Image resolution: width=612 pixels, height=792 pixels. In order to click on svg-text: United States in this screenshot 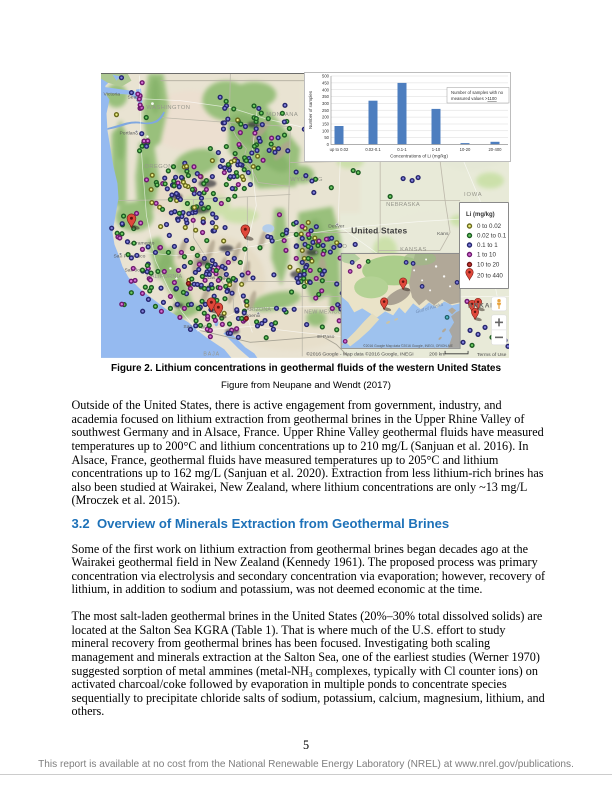, I will do `click(379, 230)`.